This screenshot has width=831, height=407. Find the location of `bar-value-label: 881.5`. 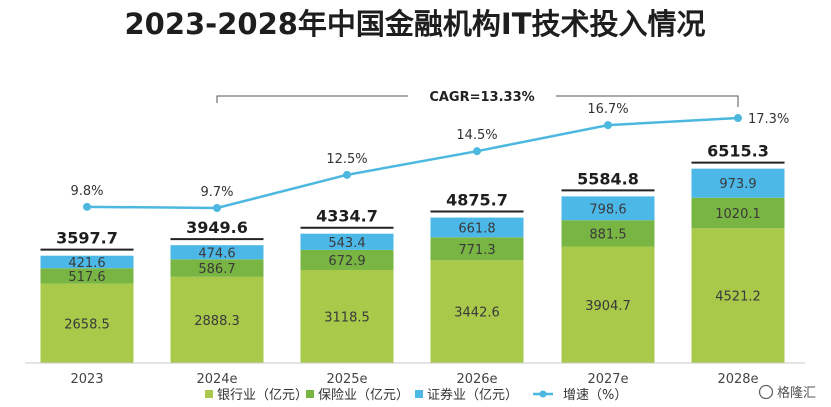

bar-value-label: 881.5 is located at coordinates (607, 234).